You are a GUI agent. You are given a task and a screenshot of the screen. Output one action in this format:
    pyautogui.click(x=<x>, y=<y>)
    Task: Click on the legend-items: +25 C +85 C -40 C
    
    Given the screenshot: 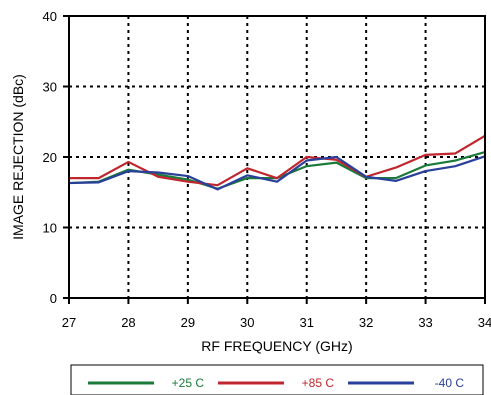 What is the action you would take?
    pyautogui.click(x=276, y=383)
    